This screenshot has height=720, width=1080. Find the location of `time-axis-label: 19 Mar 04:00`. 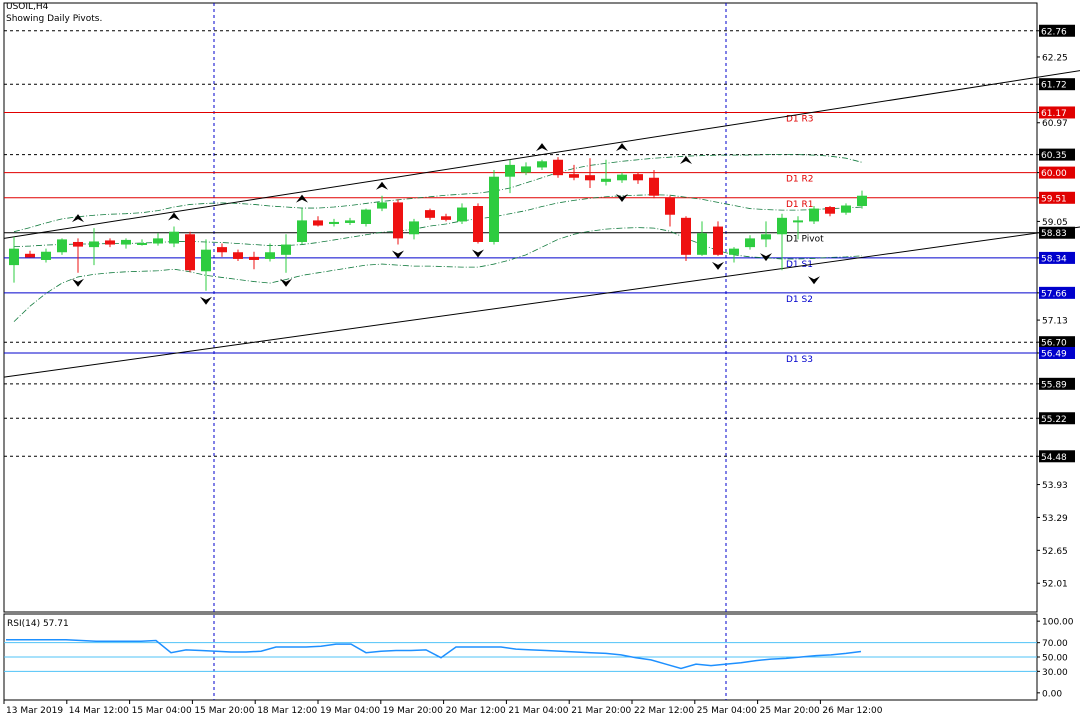

time-axis-label: 19 Mar 04:00 is located at coordinates (350, 711).